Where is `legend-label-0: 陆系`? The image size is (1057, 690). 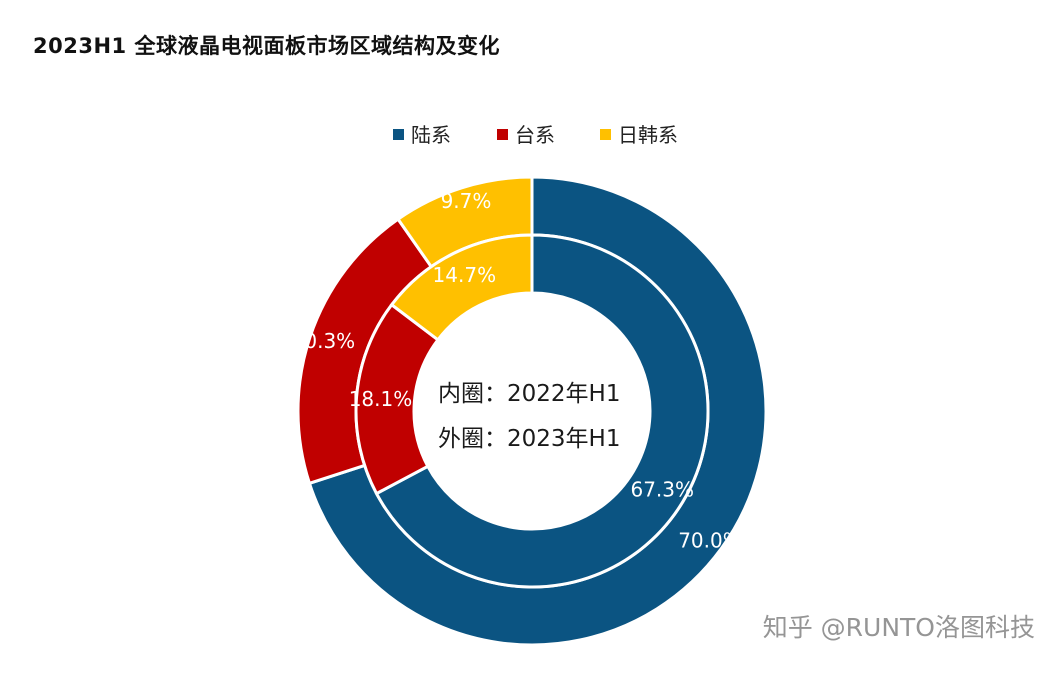 legend-label-0: 陆系 is located at coordinates (431, 135).